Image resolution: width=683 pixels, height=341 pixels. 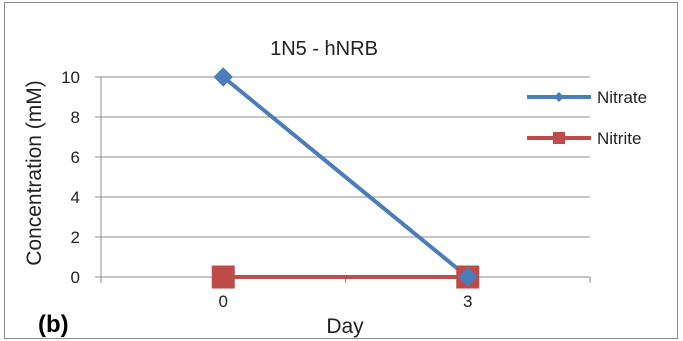 What do you see at coordinates (75, 237) in the screenshot?
I see `y-tick-label: 2` at bounding box center [75, 237].